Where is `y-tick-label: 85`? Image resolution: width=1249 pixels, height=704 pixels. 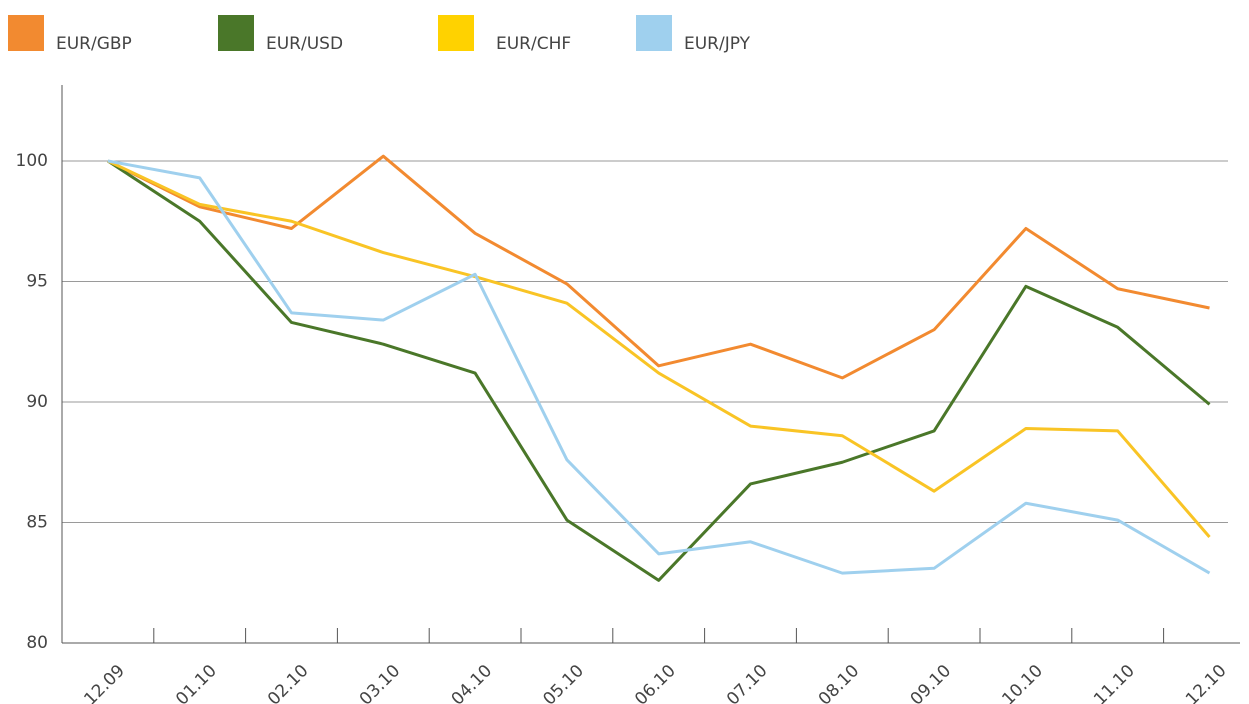
y-tick-label: 85 is located at coordinates (37, 523).